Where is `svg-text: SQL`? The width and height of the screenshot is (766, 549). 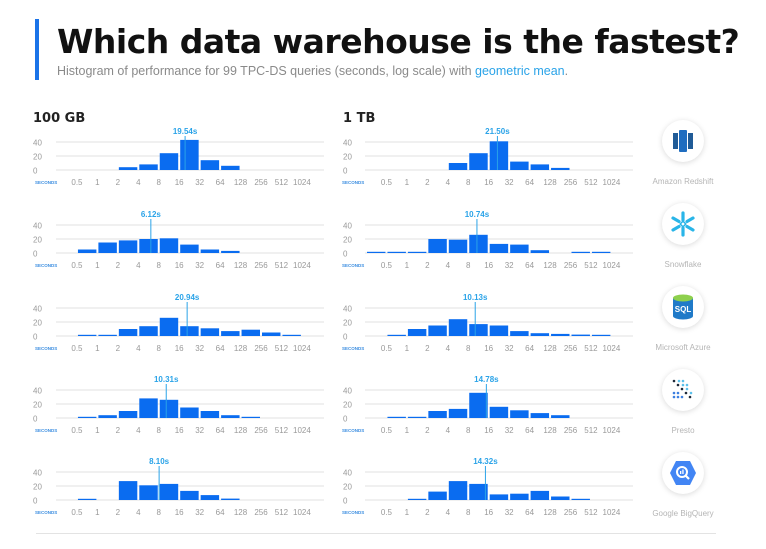 svg-text: SQL is located at coordinates (683, 309).